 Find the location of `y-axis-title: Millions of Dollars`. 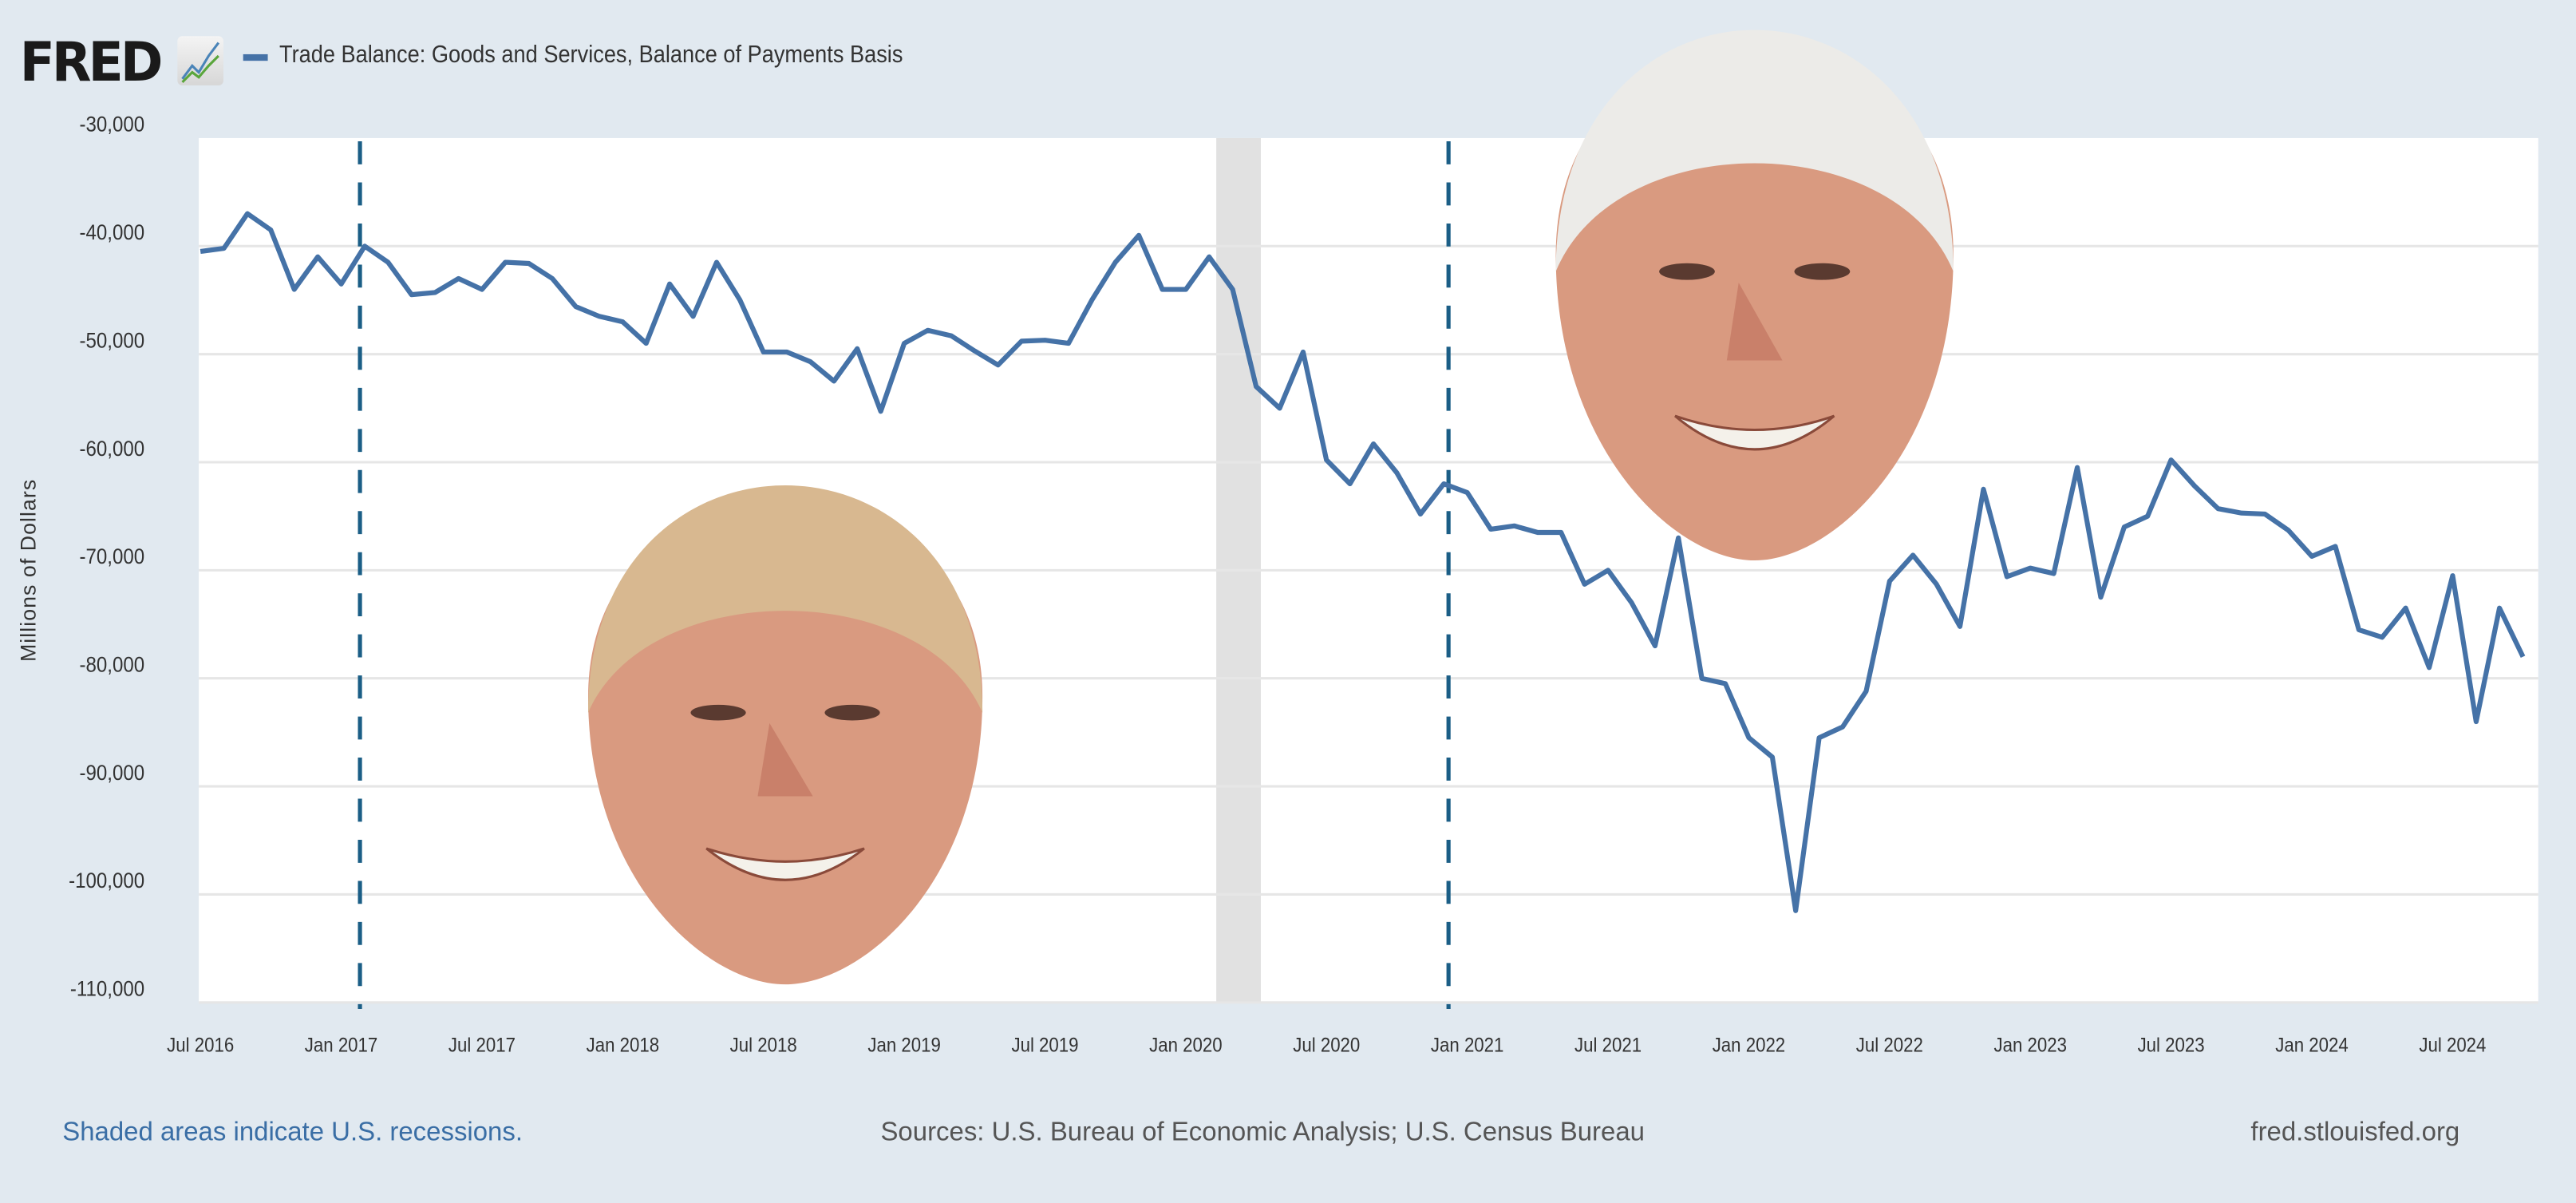

y-axis-title: Millions of Dollars is located at coordinates (28, 570).